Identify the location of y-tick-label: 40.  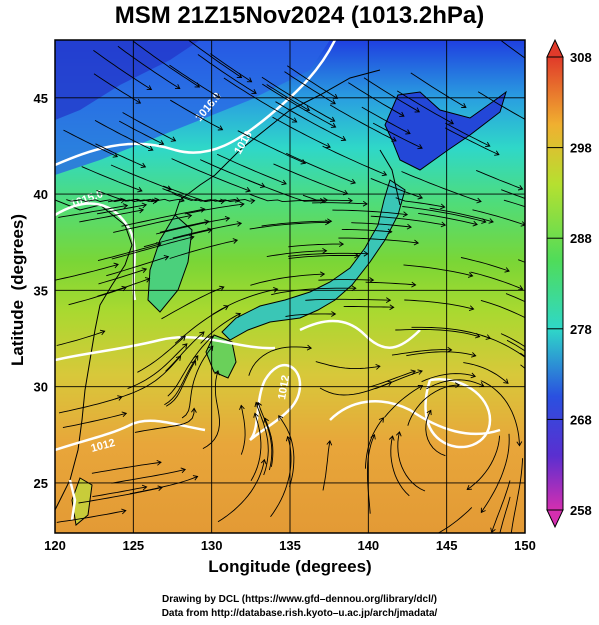
(41, 194).